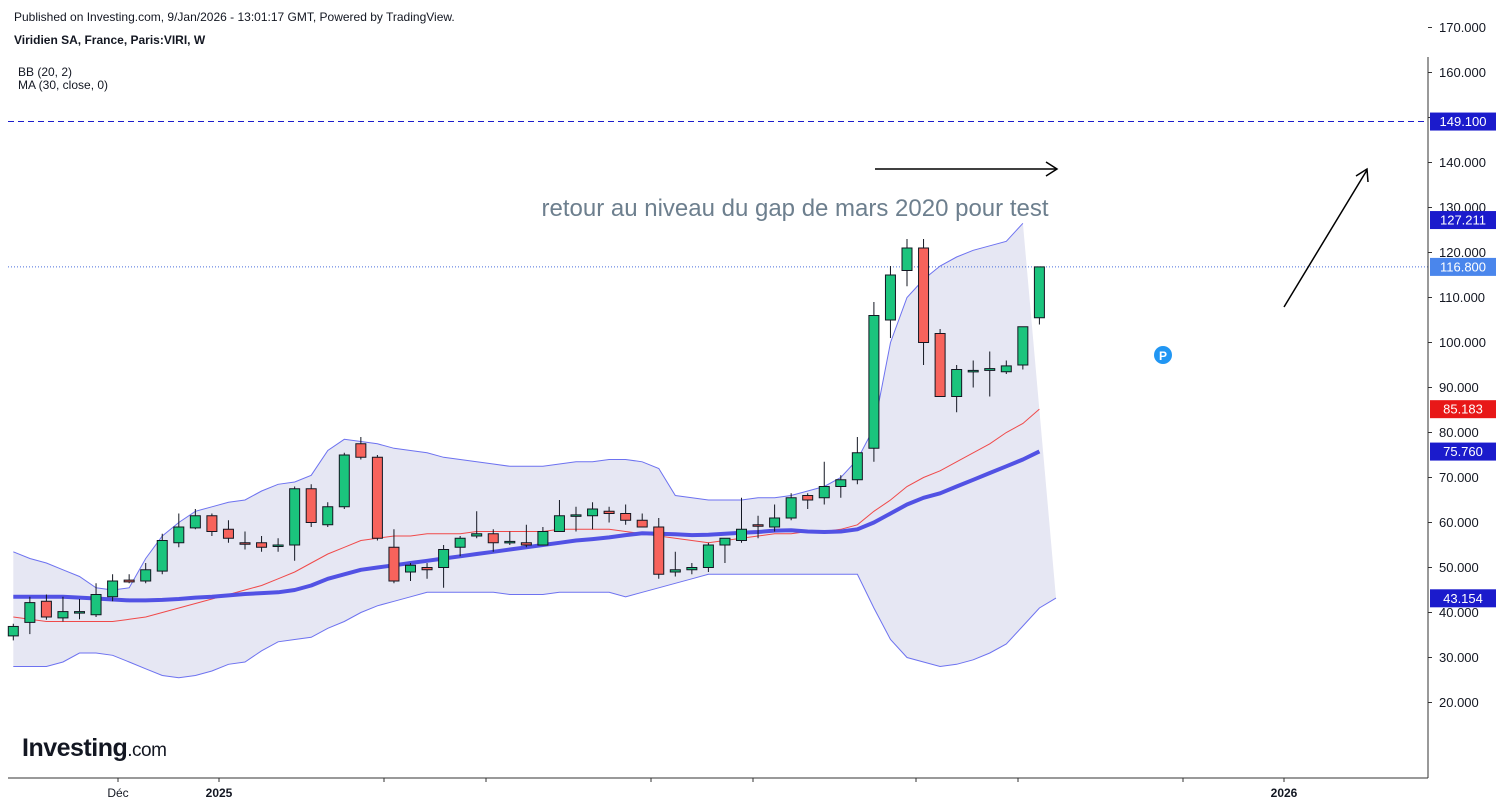  I want to click on price-label-text: 127.211, so click(1463, 220).